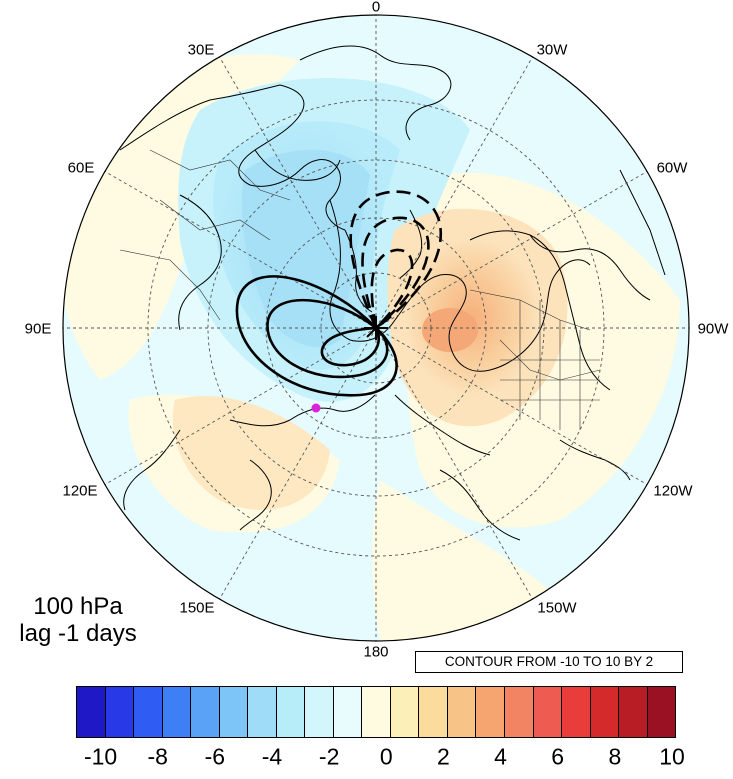 This screenshot has width=733, height=779. What do you see at coordinates (673, 491) in the screenshot?
I see `lon-label-120w: 120W` at bounding box center [673, 491].